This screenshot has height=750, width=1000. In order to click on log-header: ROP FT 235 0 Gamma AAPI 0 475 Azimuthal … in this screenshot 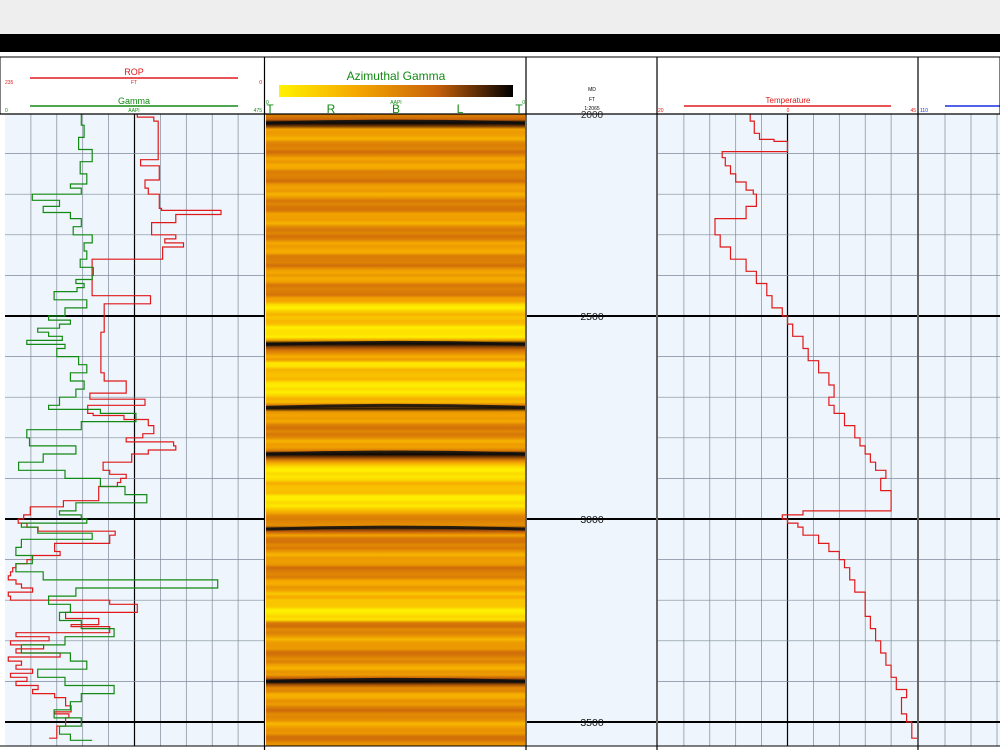, I will do `click(500, 86)`.